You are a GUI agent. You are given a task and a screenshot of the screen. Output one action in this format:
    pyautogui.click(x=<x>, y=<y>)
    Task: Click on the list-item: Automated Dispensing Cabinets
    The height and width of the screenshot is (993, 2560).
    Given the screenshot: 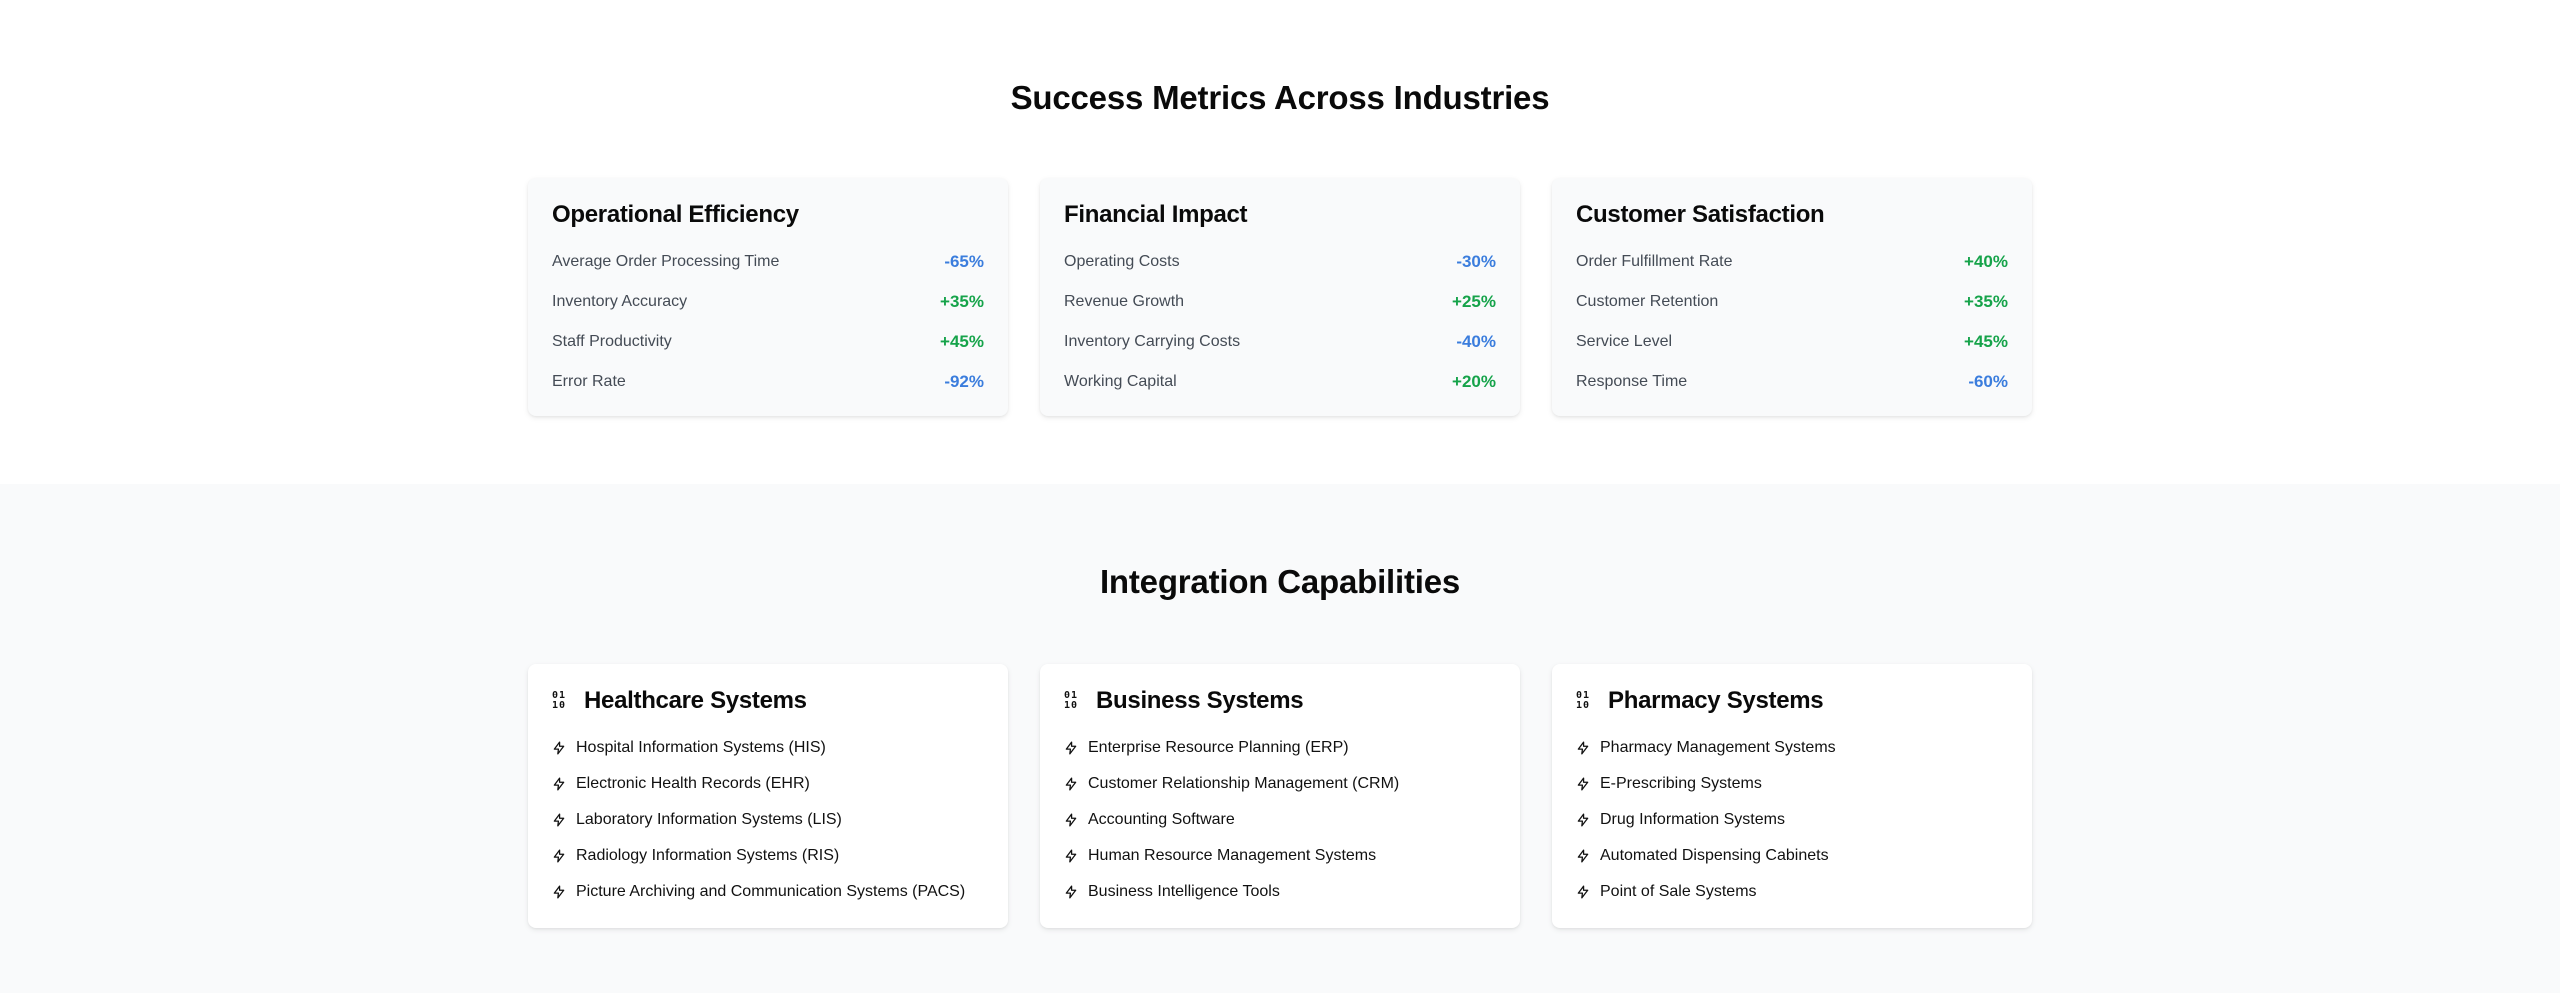 What is the action you would take?
    pyautogui.click(x=1792, y=856)
    